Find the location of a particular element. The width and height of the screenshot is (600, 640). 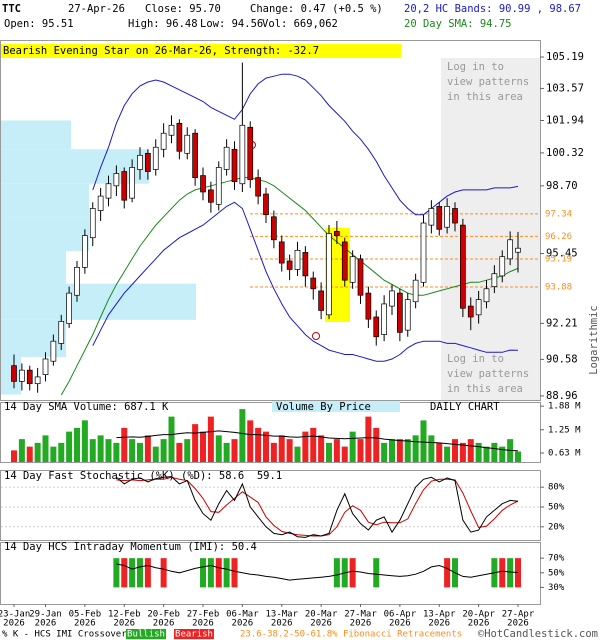

stochastic-panel is located at coordinates (270, 505).